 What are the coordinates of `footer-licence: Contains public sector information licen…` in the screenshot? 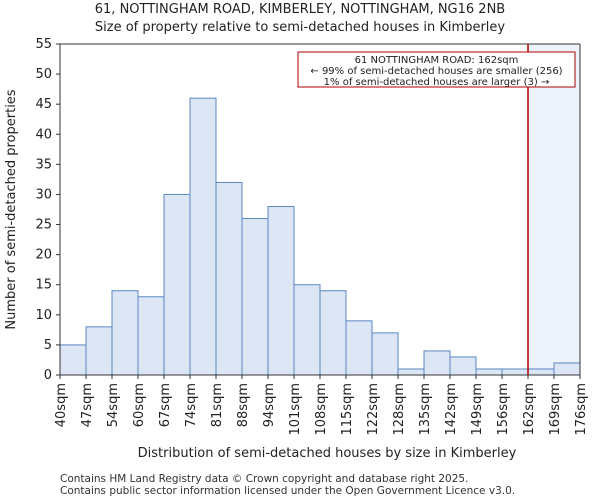 It's located at (288, 491).